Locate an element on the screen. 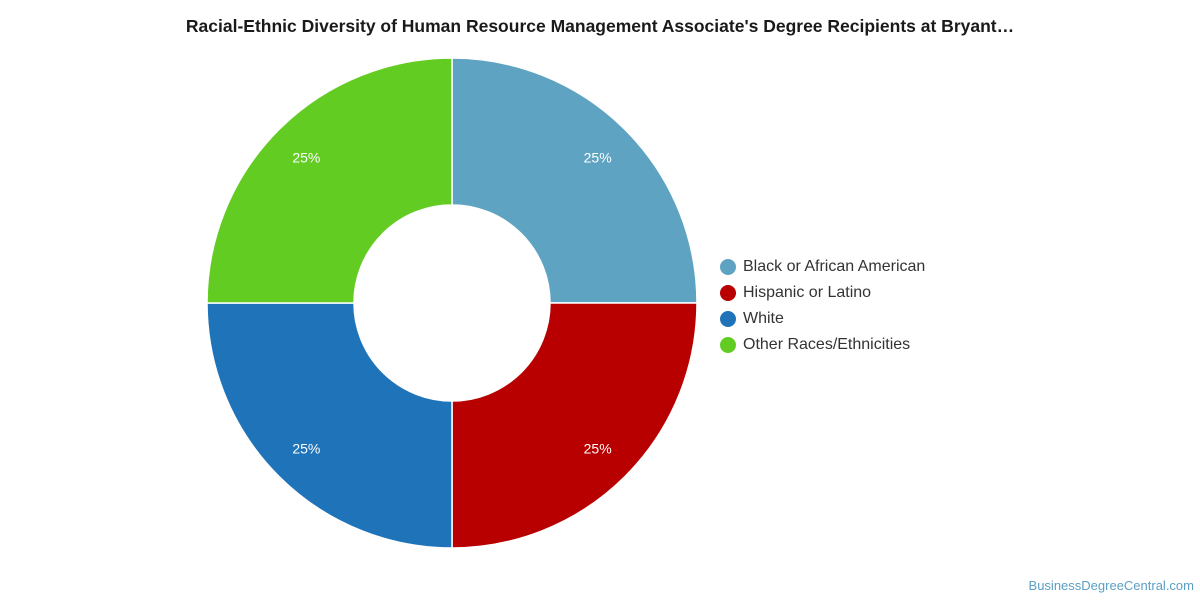  legend-item-1: Hispanic or Latino is located at coordinates (822, 293).